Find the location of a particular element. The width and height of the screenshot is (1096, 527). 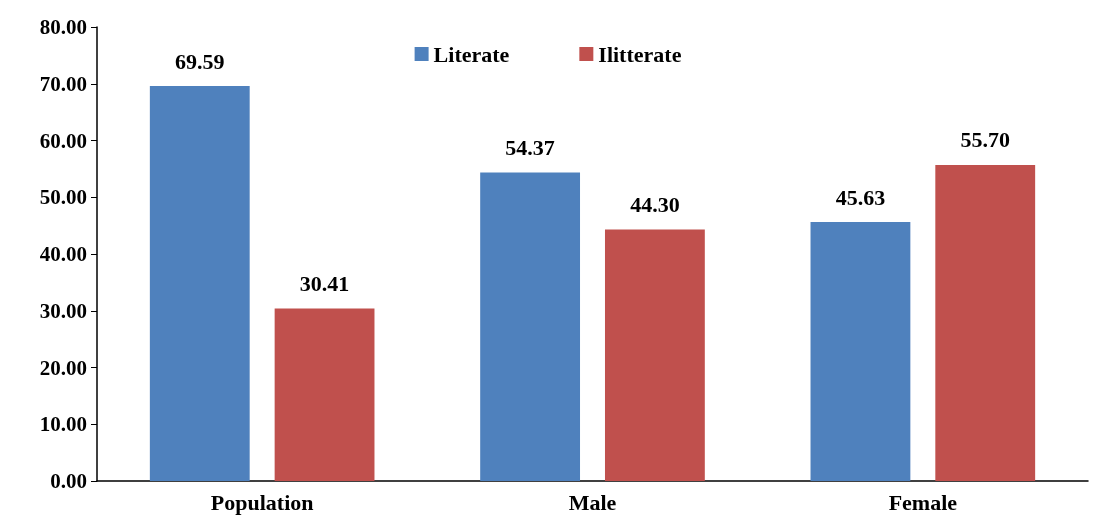

x-tick-label: Male is located at coordinates (592, 502).